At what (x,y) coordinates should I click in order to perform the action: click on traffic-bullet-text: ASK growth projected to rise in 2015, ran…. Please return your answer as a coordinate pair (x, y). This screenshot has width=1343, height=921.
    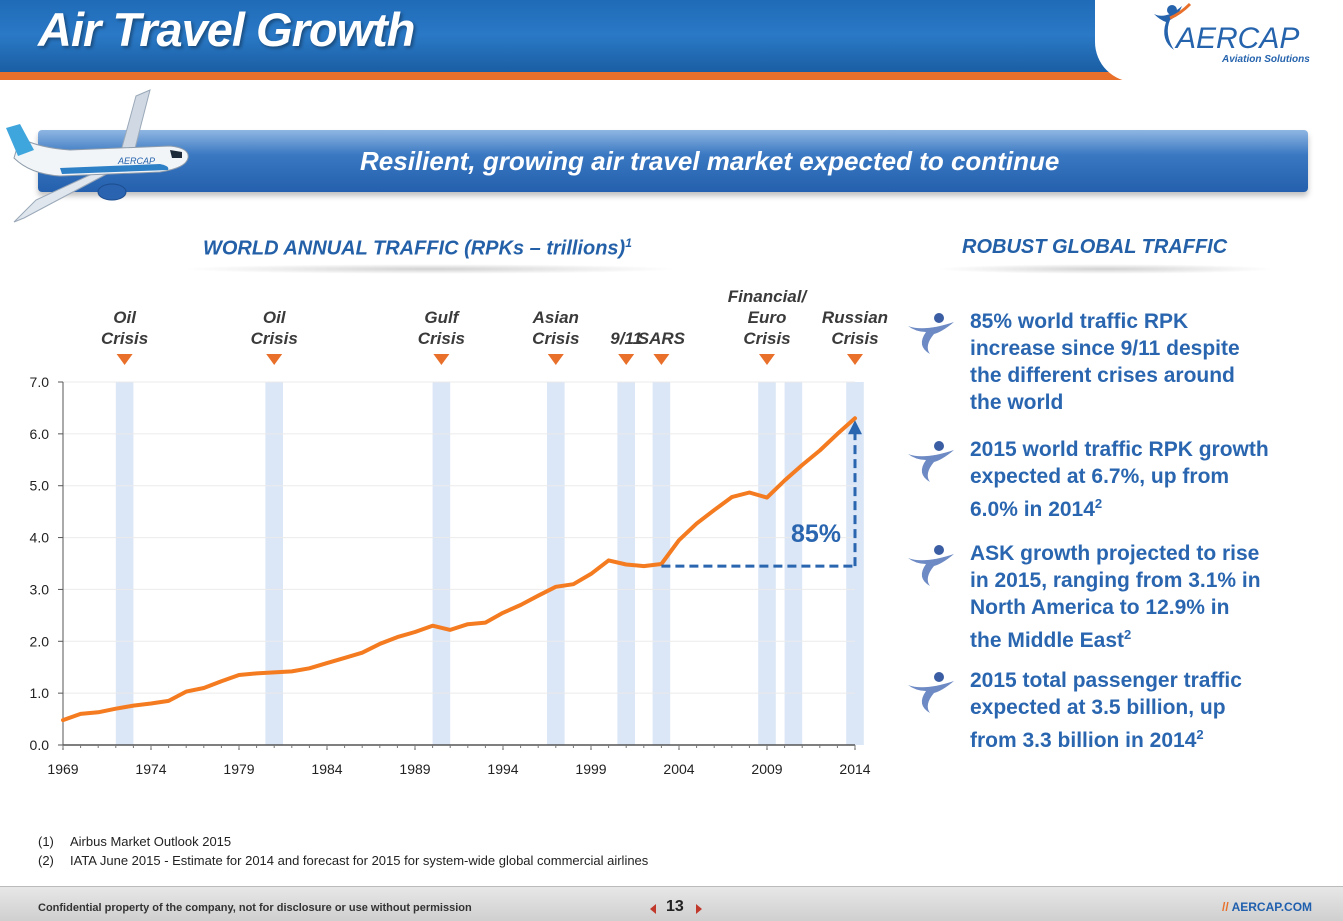
    Looking at the image, I should click on (1115, 597).